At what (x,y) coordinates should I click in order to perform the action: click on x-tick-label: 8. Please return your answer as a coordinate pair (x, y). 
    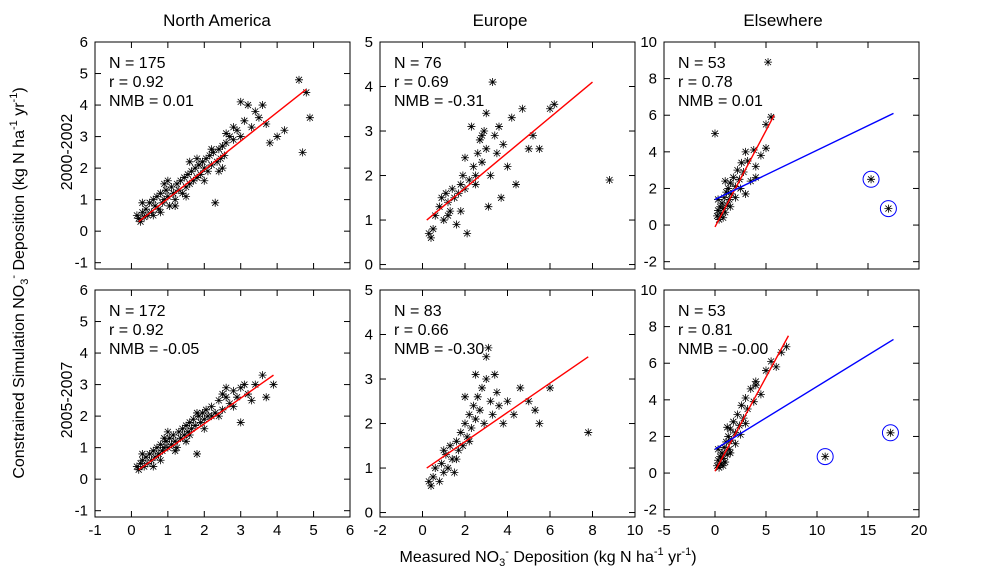
    Looking at the image, I should click on (592, 530).